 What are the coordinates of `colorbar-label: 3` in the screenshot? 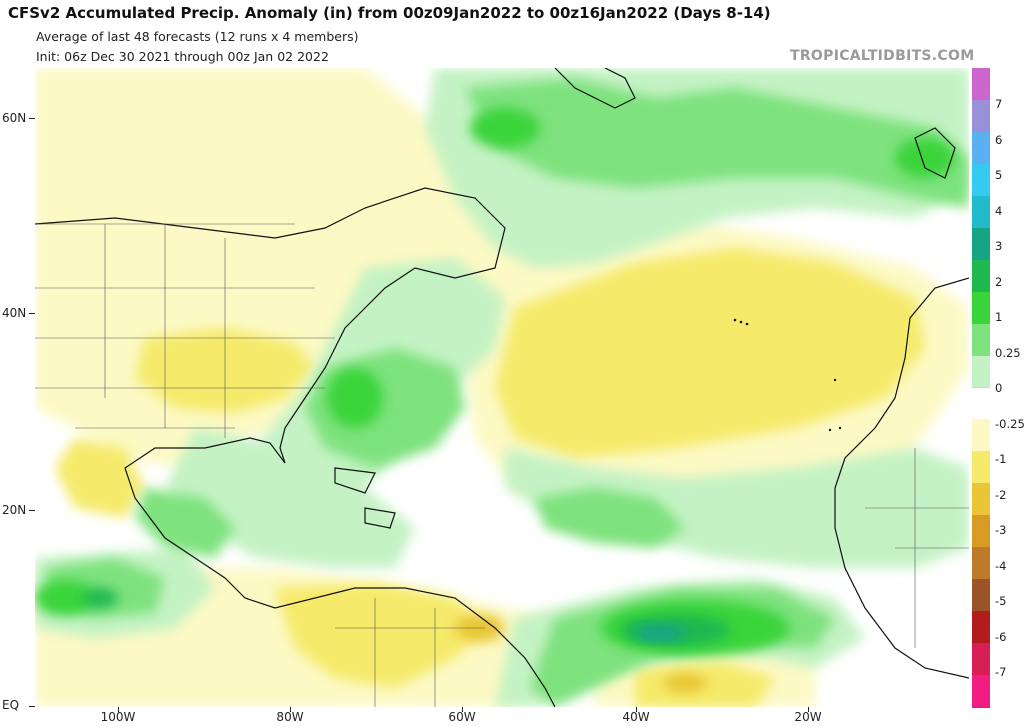 It's located at (999, 246).